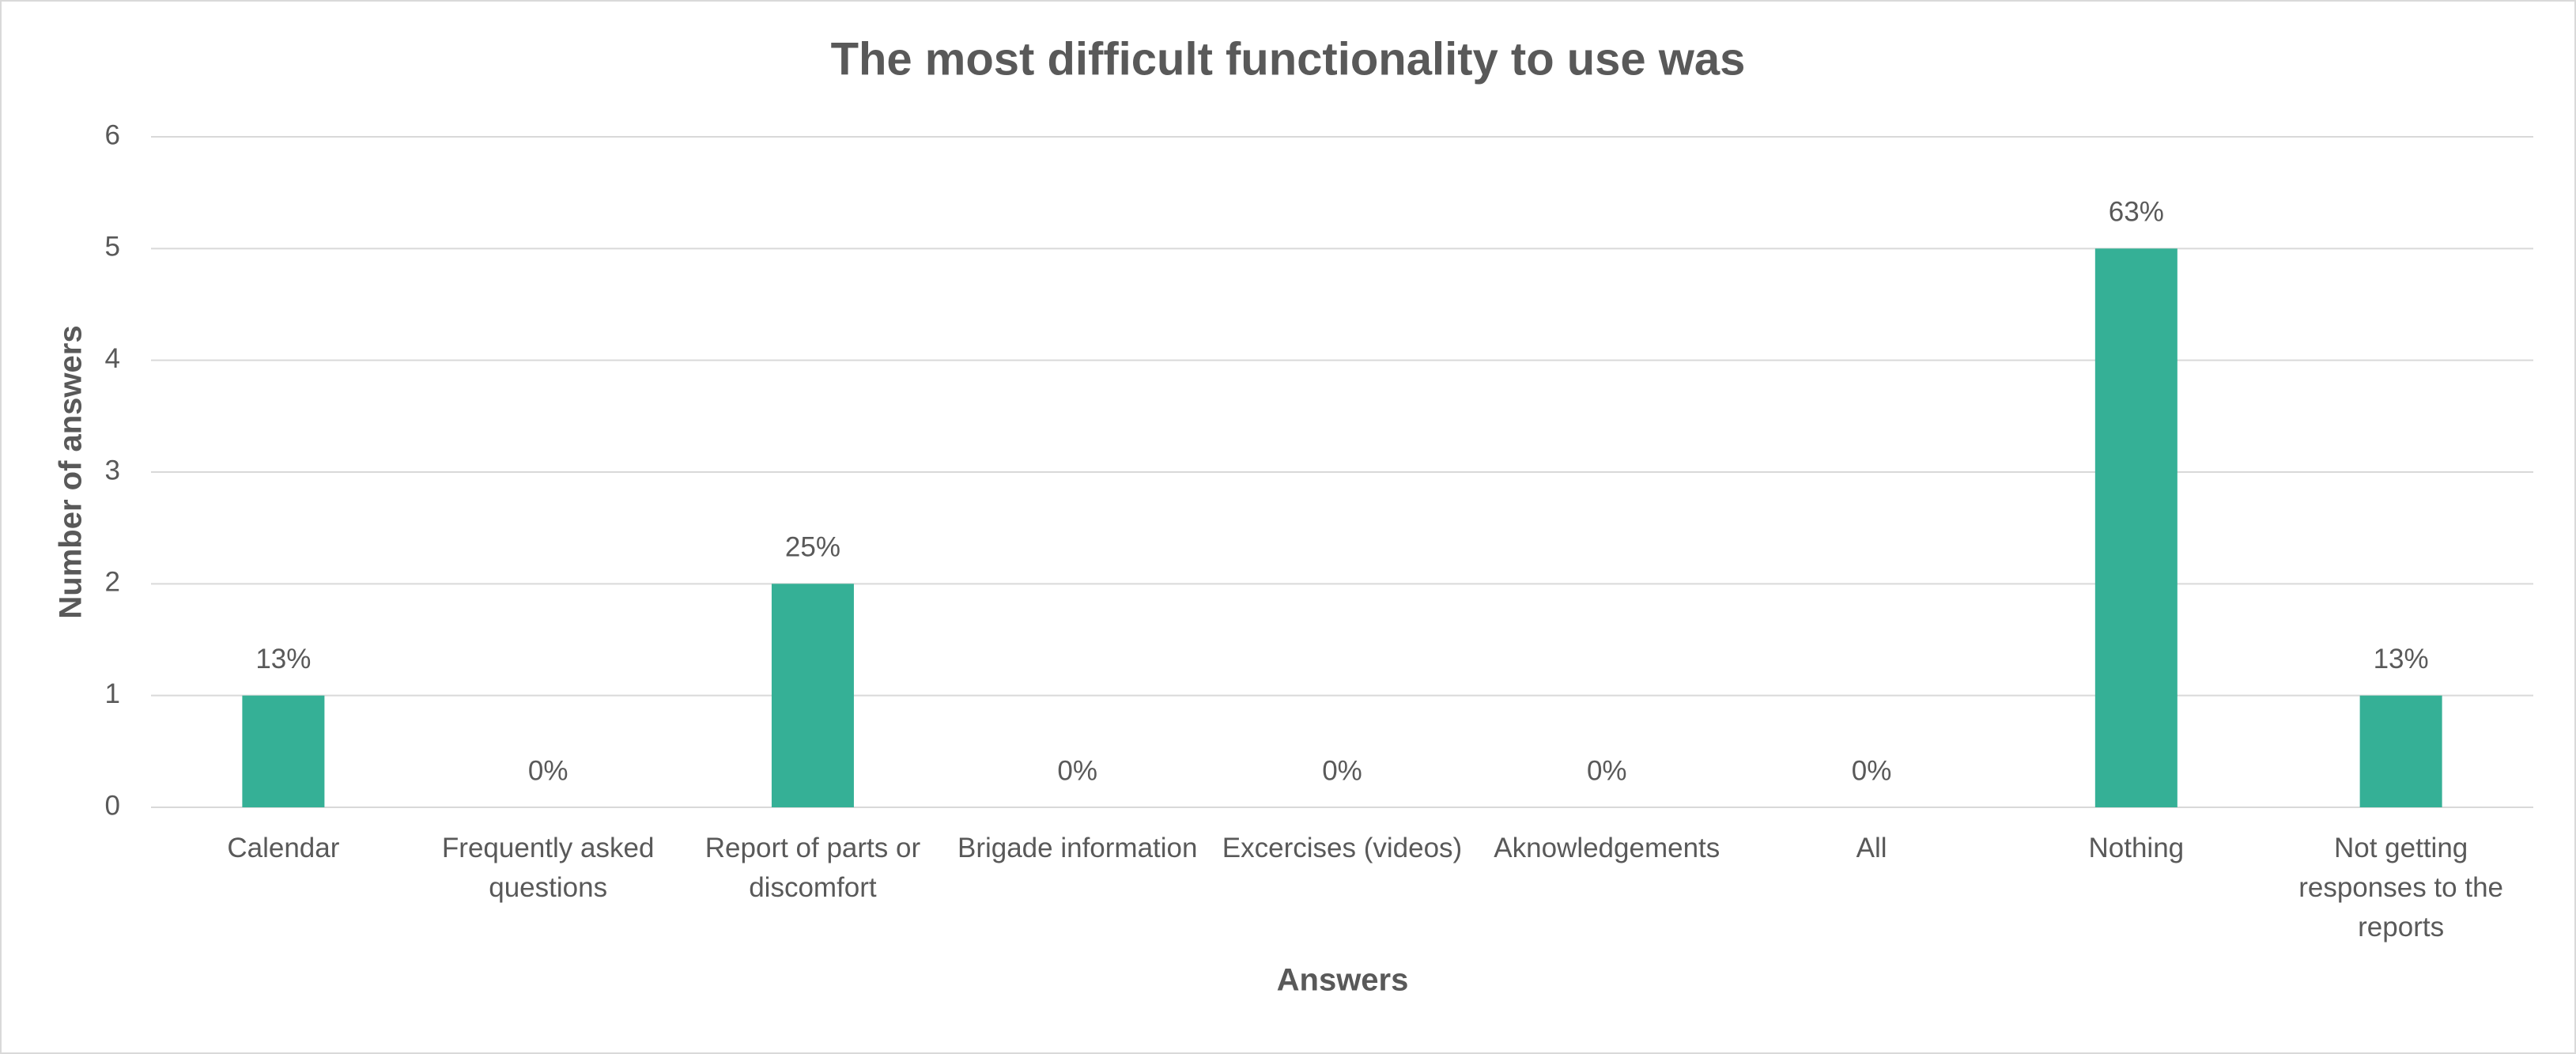 The width and height of the screenshot is (2576, 1054). I want to click on y-axis-title: Number of answers, so click(71, 471).